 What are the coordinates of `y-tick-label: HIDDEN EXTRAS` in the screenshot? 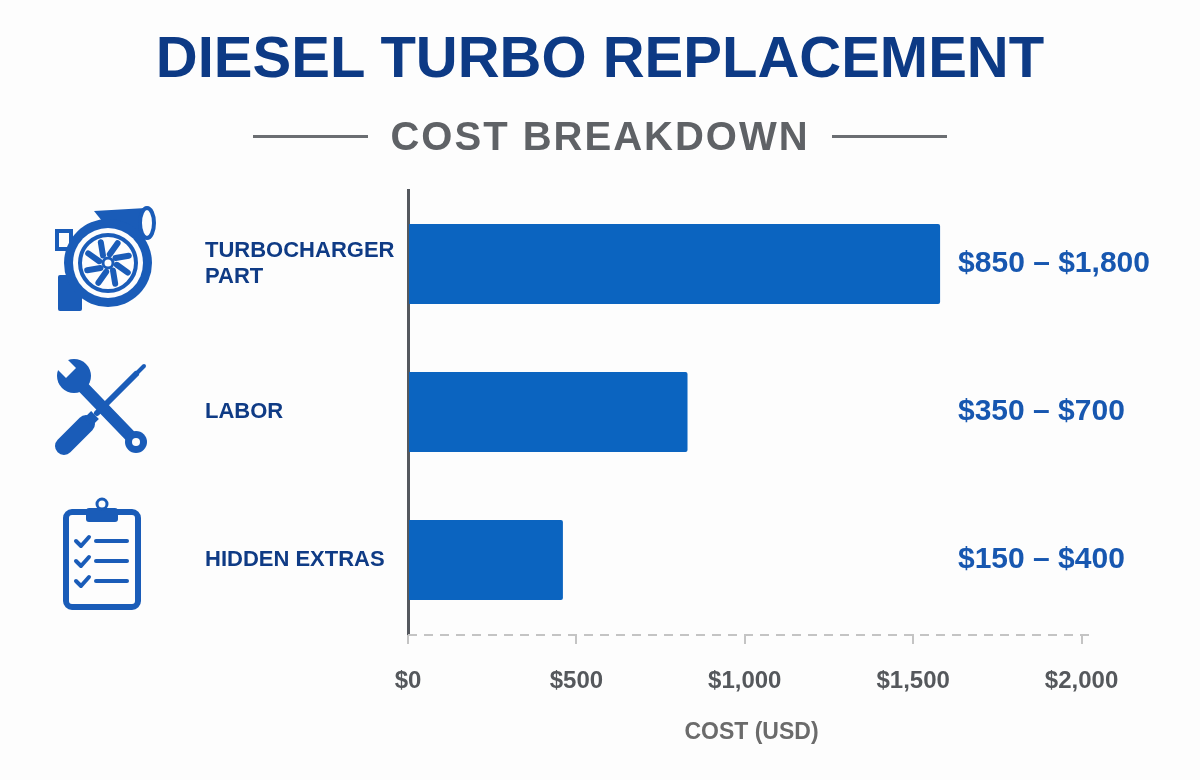 It's located at (295, 559).